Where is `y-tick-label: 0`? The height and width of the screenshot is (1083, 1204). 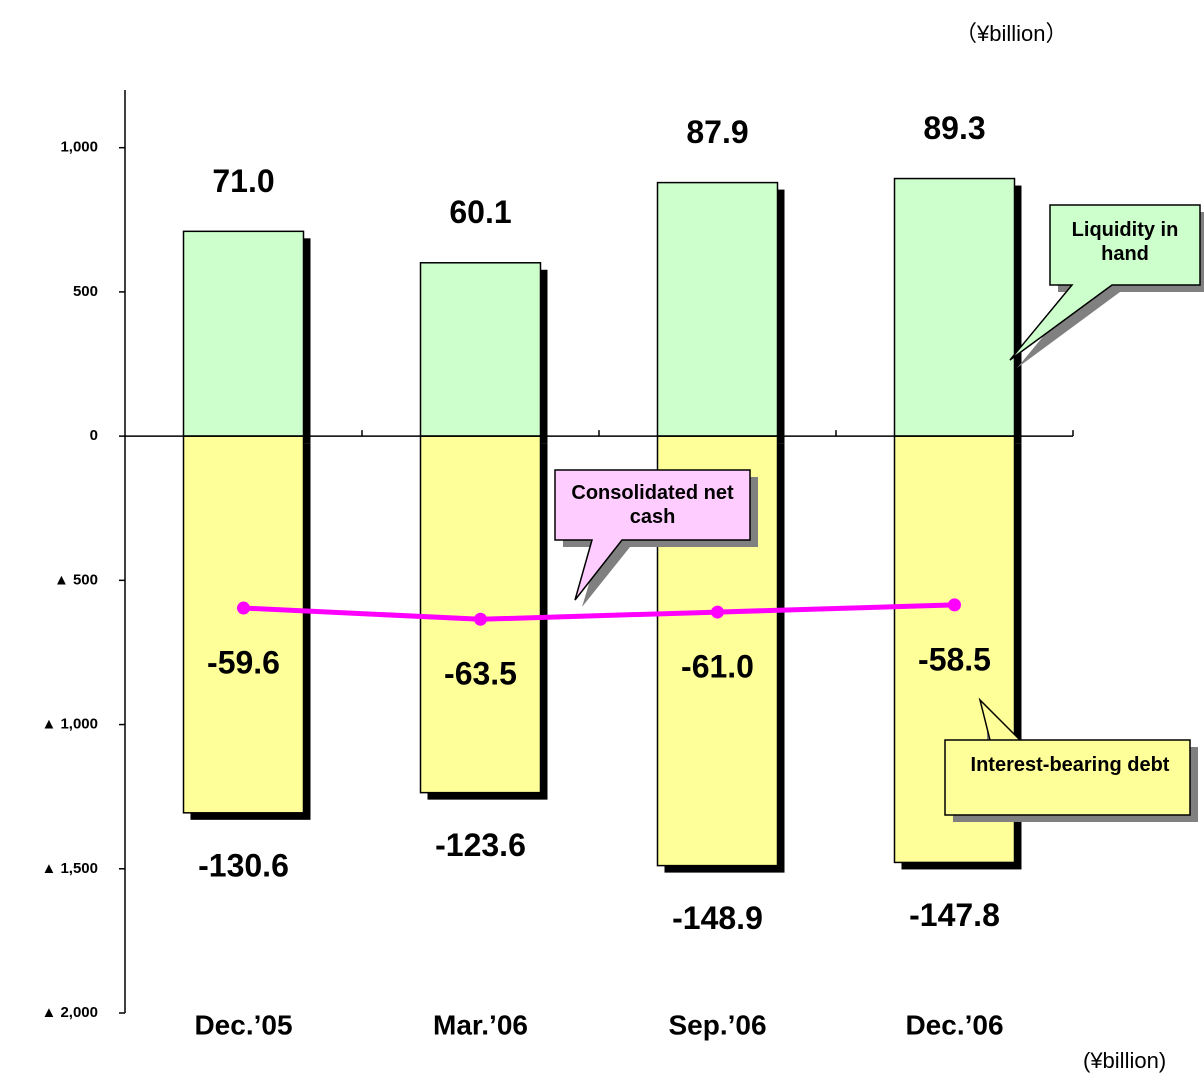 y-tick-label: 0 is located at coordinates (94, 435).